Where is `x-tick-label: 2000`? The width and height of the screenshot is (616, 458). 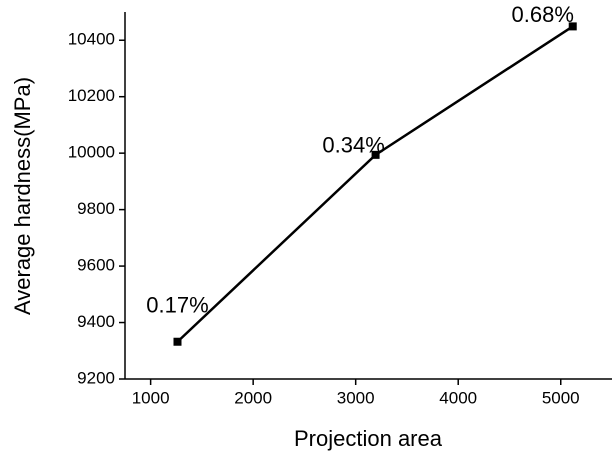
x-tick-label: 2000 is located at coordinates (253, 397).